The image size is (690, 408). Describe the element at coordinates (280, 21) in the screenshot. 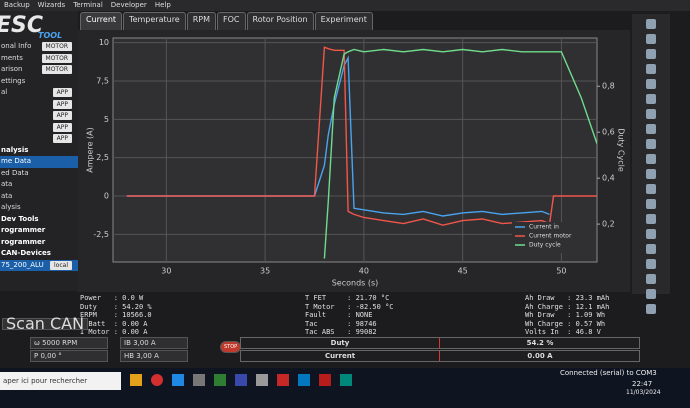

I see `tab: Rotor Position` at that location.